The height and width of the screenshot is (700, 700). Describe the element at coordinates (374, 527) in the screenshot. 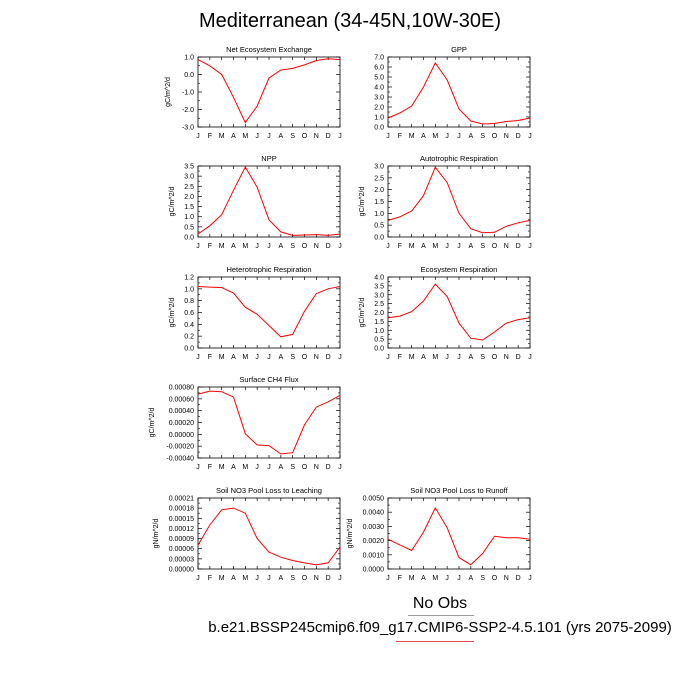

I see `y-tick-label: 0.0030` at that location.